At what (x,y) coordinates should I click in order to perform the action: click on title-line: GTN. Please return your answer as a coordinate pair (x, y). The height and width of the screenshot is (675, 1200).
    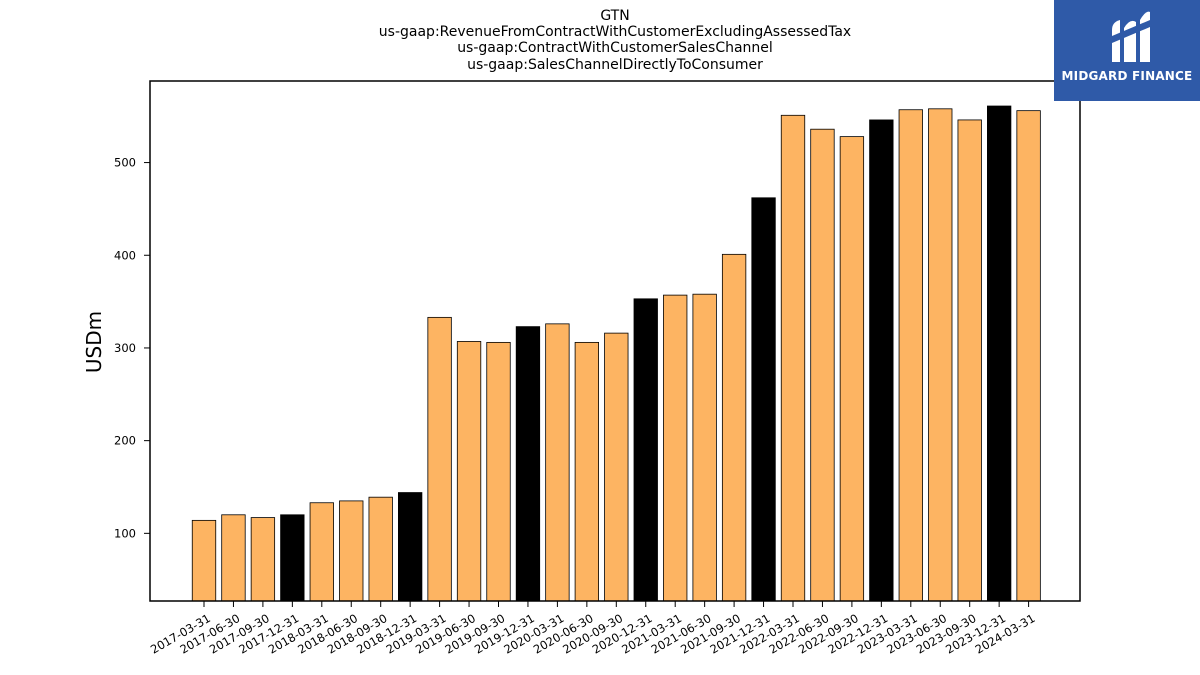
    Looking at the image, I should click on (615, 16).